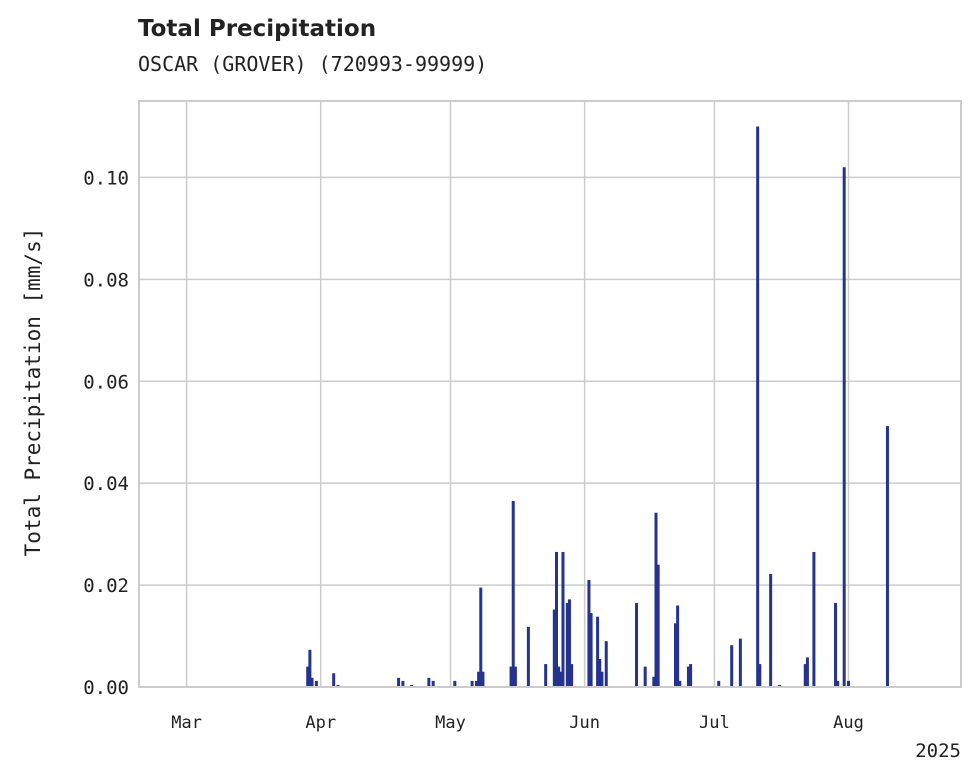  I want to click on y-axis-label: Total Precipitation [mm/s], so click(33, 392).